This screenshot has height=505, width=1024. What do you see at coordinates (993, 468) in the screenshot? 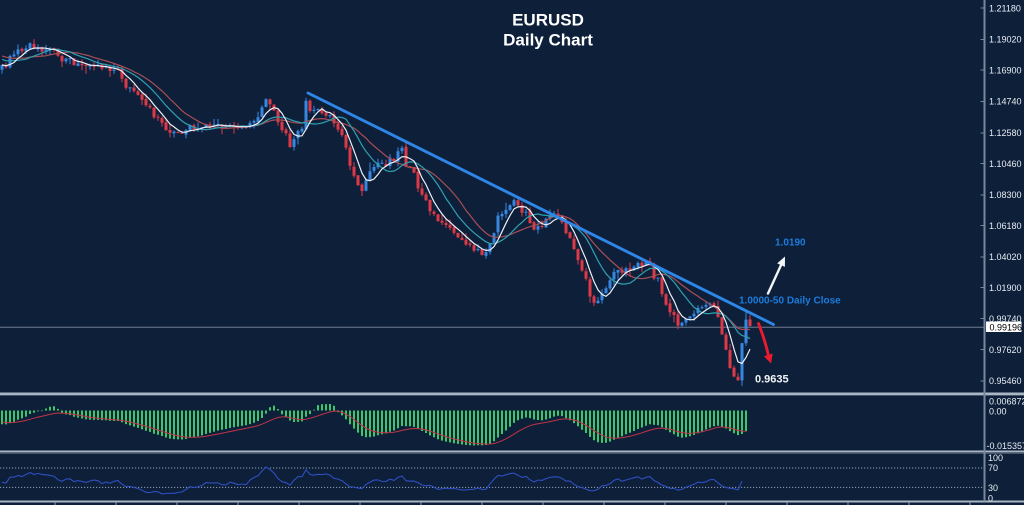
I see `svg-text: 70` at bounding box center [993, 468].